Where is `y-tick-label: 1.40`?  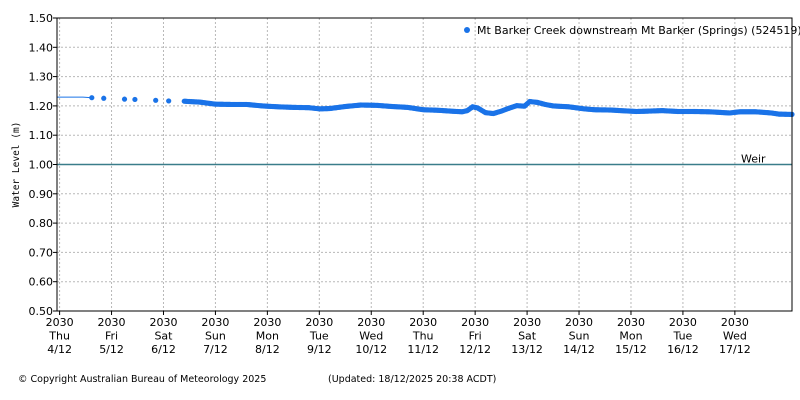 y-tick-label: 1.40 is located at coordinates (41, 47).